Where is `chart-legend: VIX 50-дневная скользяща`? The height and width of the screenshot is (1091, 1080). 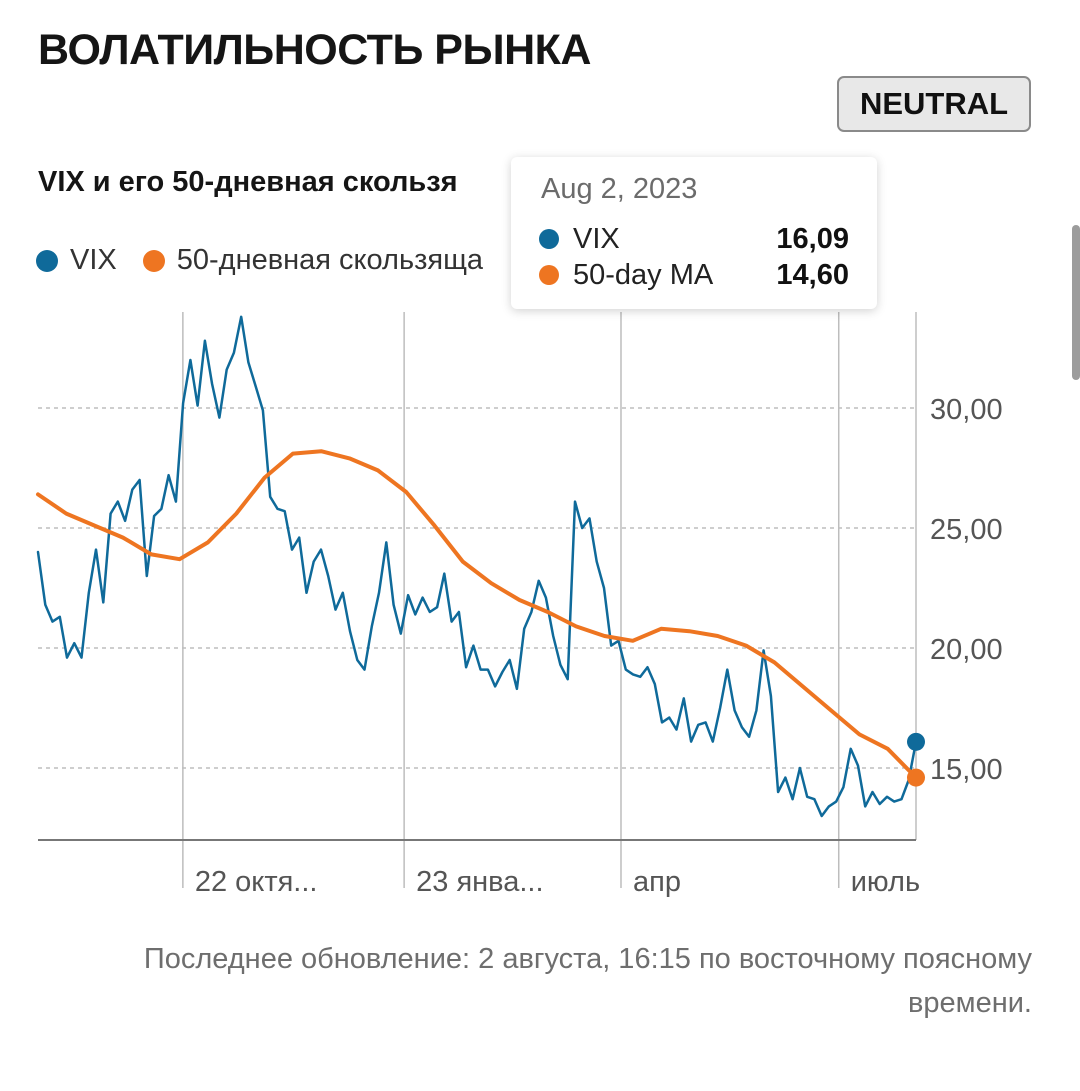 chart-legend: VIX 50-дневная скользяща is located at coordinates (272, 260).